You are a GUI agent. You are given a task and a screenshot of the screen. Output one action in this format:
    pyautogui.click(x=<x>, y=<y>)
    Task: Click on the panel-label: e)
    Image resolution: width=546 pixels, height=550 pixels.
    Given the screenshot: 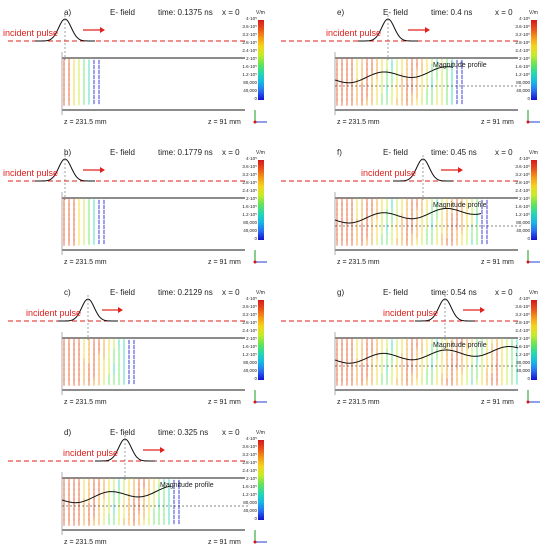 What is the action you would take?
    pyautogui.click(x=341, y=12)
    